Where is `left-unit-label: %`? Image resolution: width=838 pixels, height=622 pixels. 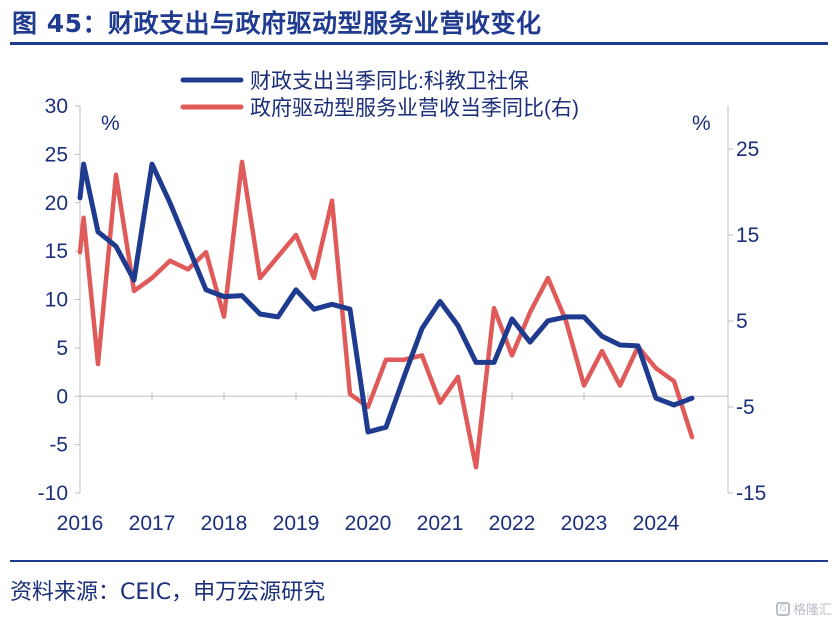 left-unit-label: % is located at coordinates (110, 123).